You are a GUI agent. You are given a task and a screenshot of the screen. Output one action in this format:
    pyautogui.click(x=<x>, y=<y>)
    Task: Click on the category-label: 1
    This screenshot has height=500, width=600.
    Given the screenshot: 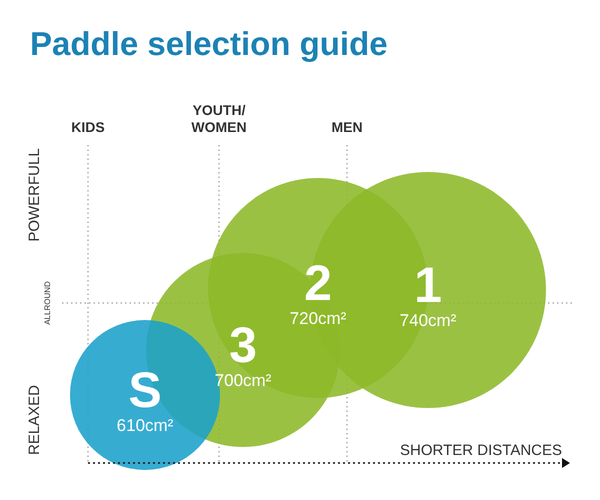 What is the action you would take?
    pyautogui.click(x=428, y=285)
    